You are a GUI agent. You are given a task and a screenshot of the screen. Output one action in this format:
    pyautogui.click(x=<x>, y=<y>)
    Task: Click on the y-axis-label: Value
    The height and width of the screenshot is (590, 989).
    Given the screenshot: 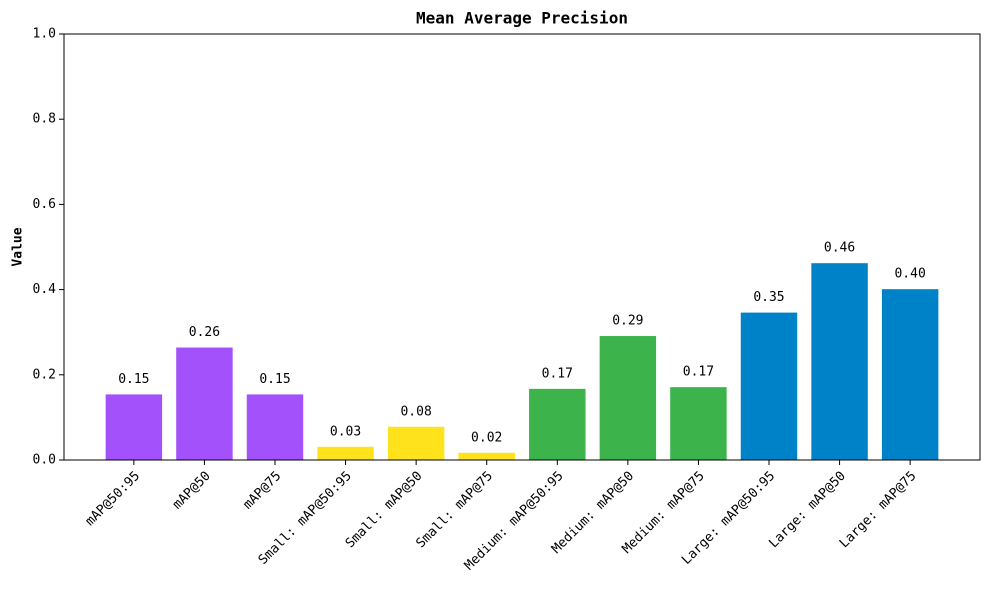 What is the action you would take?
    pyautogui.click(x=18, y=246)
    